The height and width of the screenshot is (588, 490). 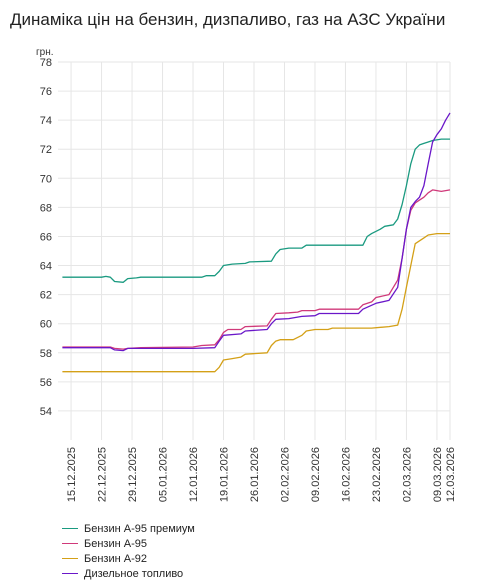 What do you see at coordinates (46, 354) in the screenshot?
I see `y-tick-label: 58` at bounding box center [46, 354].